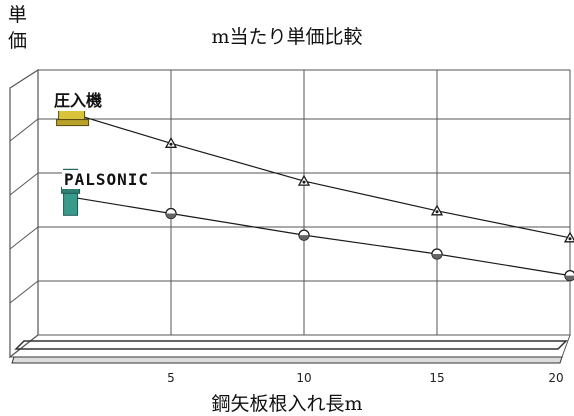  What do you see at coordinates (171, 216) in the screenshot?
I see `series-1-point-1-shade` at bounding box center [171, 216].